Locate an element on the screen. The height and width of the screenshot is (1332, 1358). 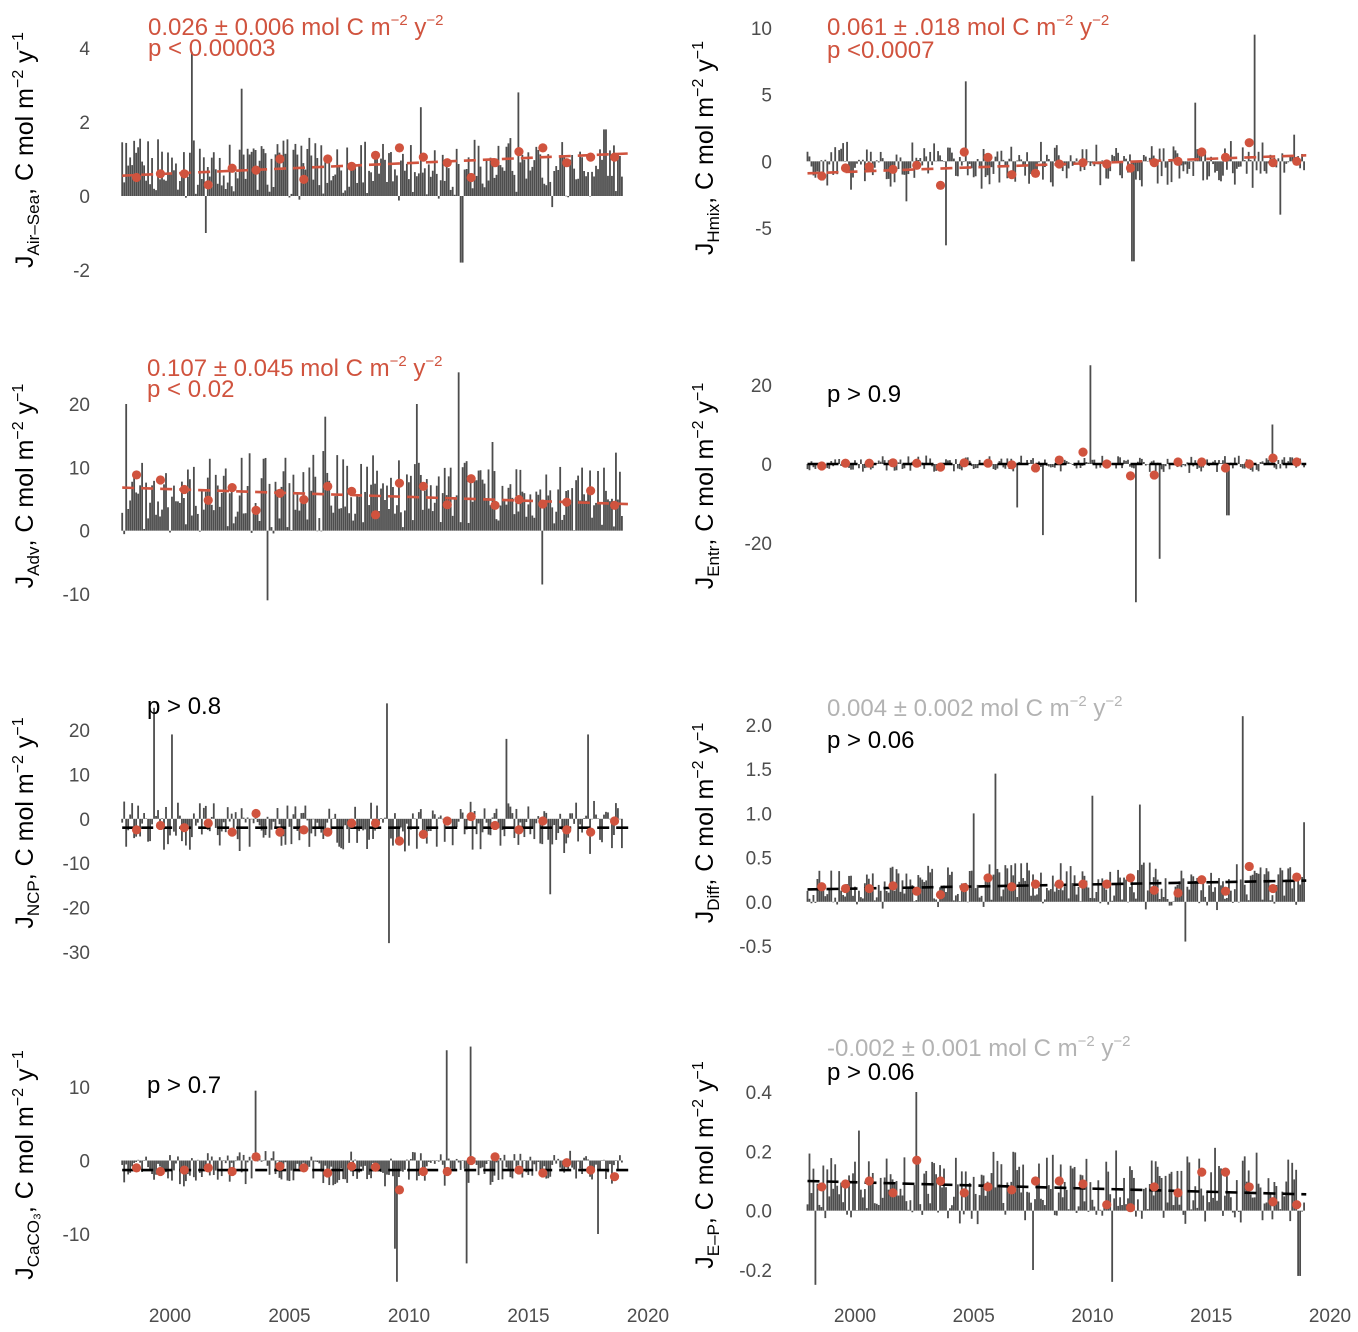
p-value-annotation: p < 0.02 is located at coordinates (190, 389).